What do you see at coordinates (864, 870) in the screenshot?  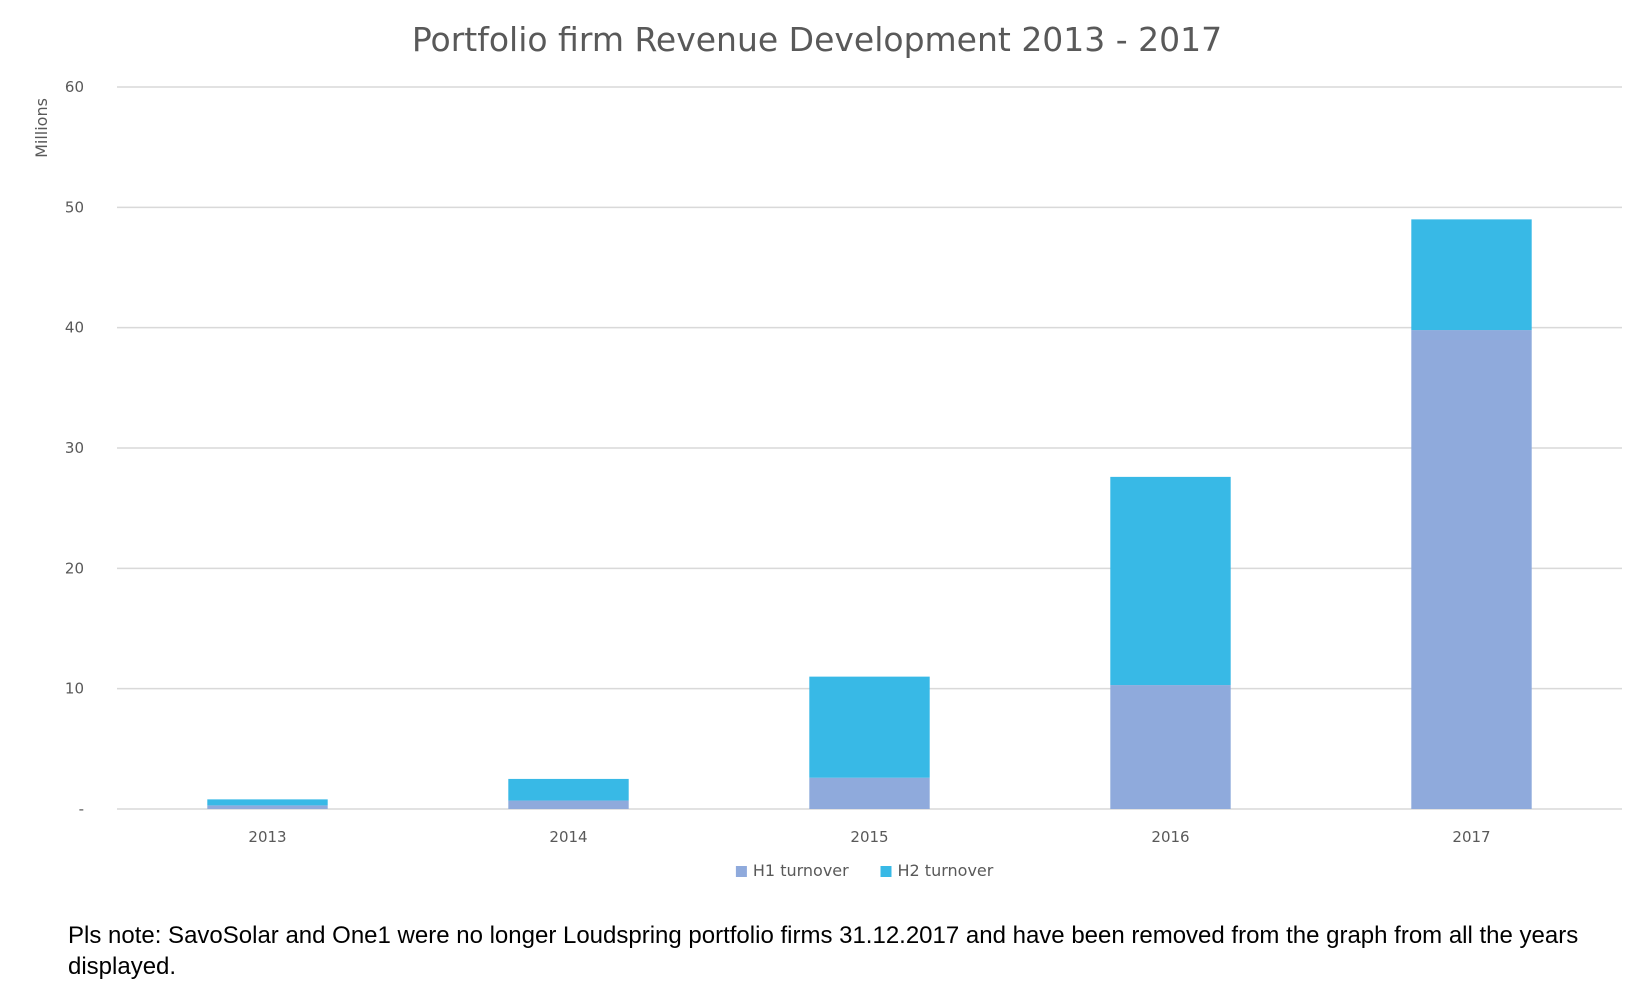 I see `legend: H1 turnover H2 turnover` at bounding box center [864, 870].